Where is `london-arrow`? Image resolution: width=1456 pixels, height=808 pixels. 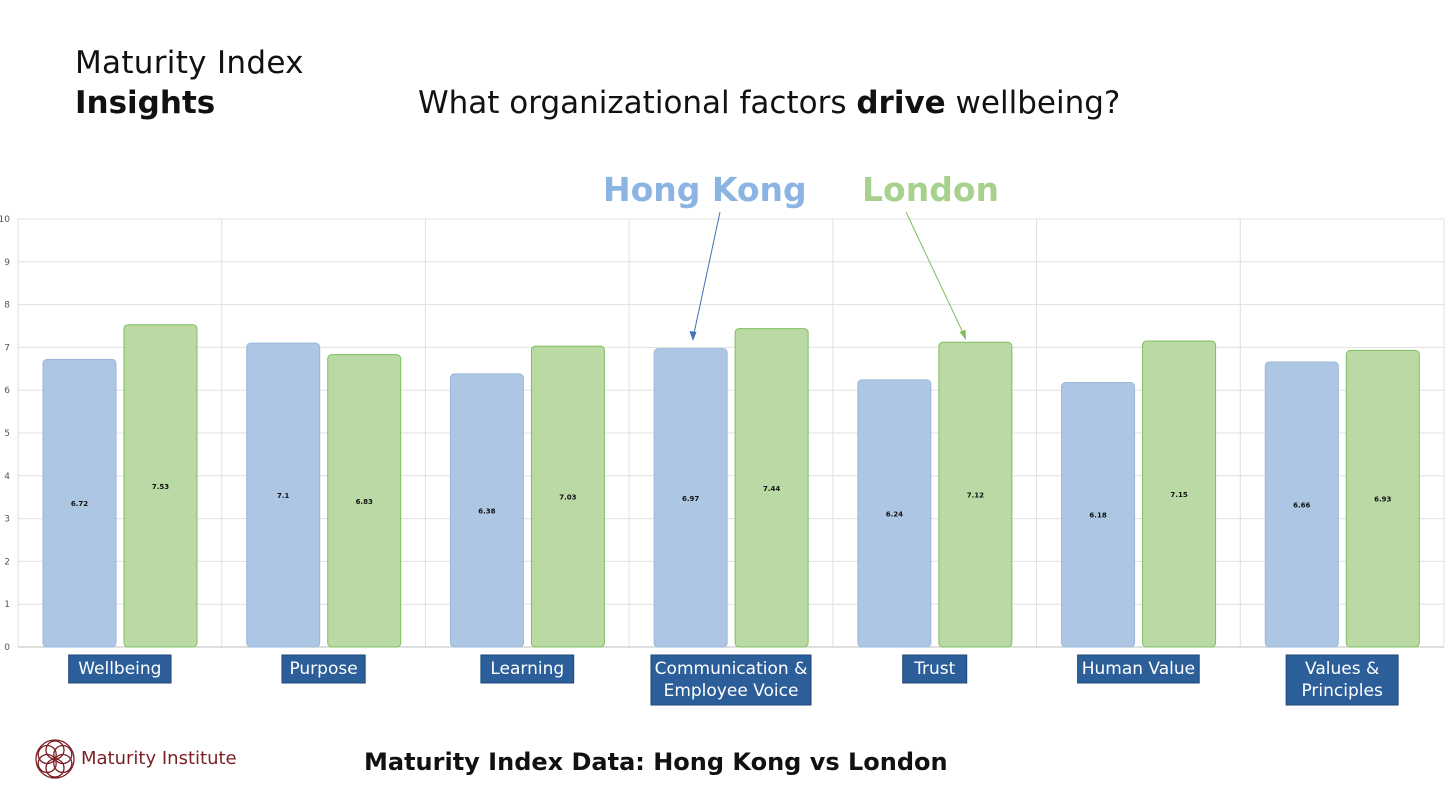 london-arrow is located at coordinates (935, 274).